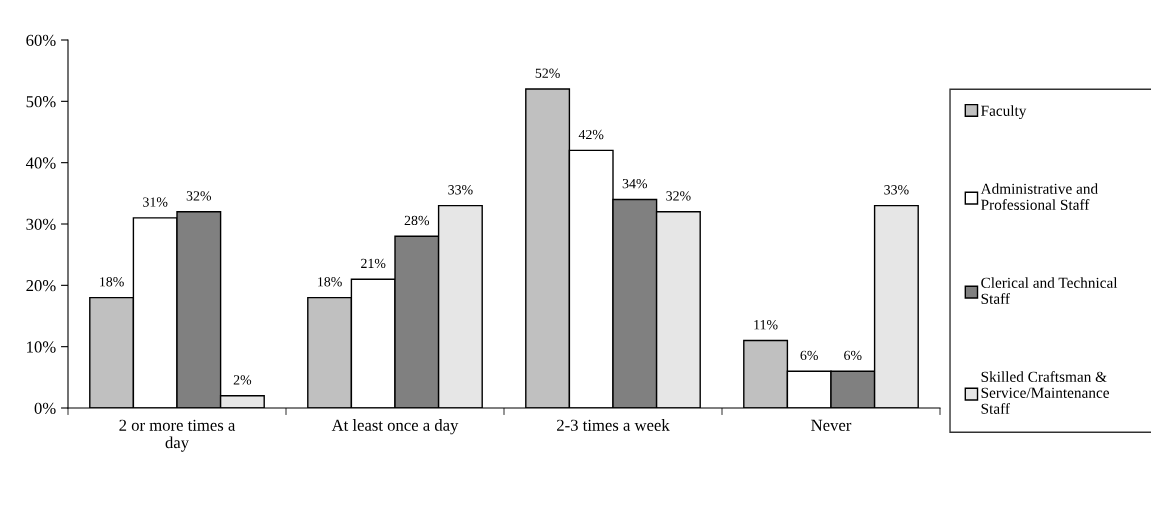 This screenshot has height=509, width=1151. What do you see at coordinates (1004, 112) in the screenshot?
I see `legend-label: Faculty` at bounding box center [1004, 112].